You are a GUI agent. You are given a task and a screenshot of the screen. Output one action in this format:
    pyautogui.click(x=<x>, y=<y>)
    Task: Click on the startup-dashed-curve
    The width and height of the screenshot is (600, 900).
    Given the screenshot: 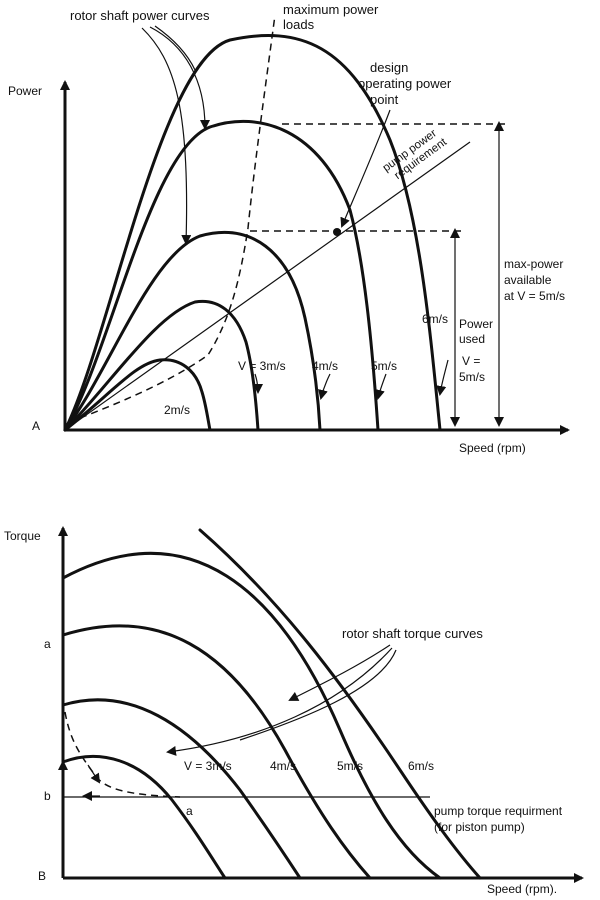 What is the action you would take?
    pyautogui.click(x=122, y=754)
    